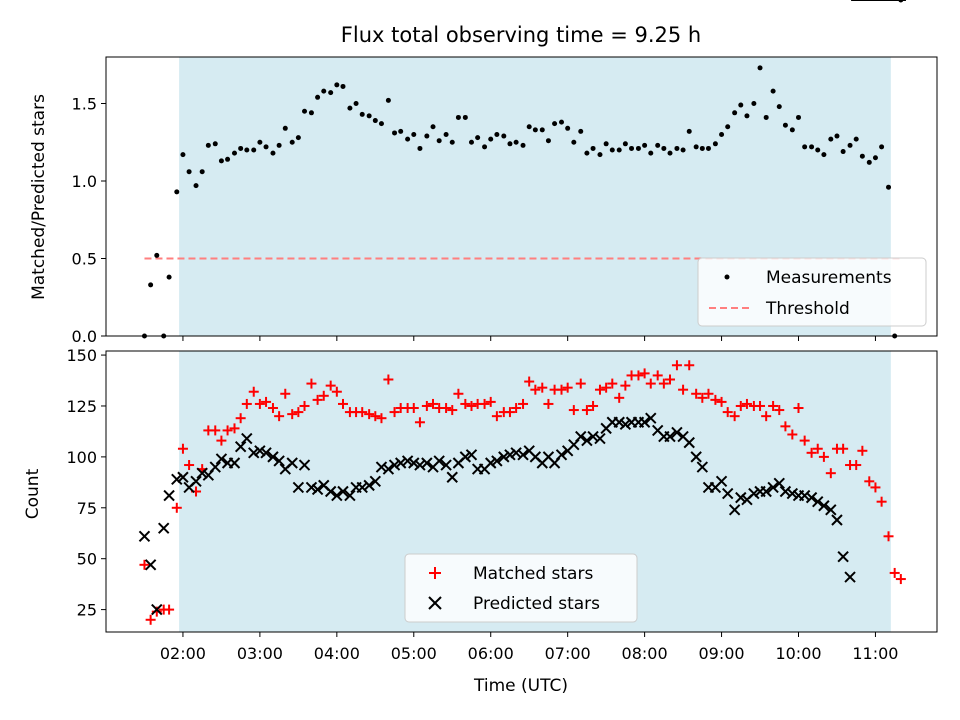 Image resolution: width=960 pixels, height=720 pixels. I want to click on top-y-tick-label: 1.0, so click(84, 181).